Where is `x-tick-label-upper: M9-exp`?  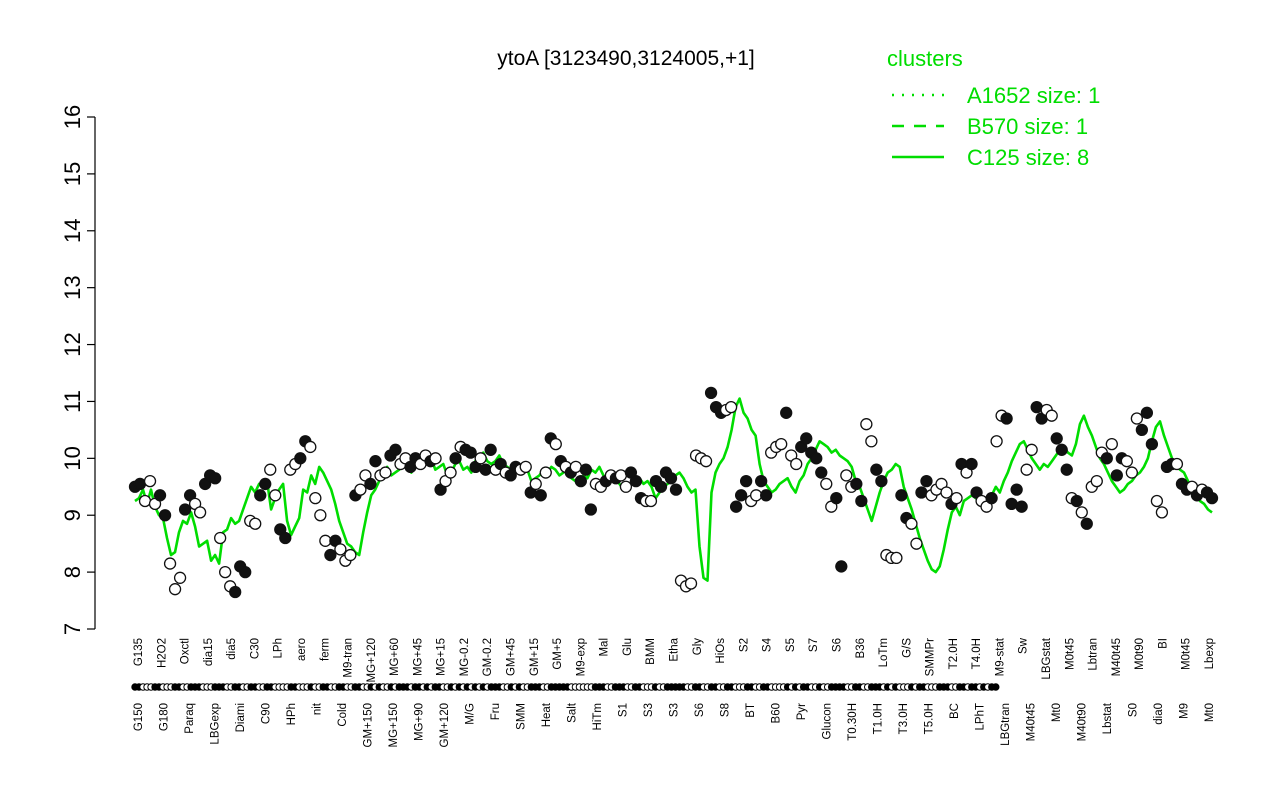
x-tick-label-upper: M9-exp is located at coordinates (581, 657).